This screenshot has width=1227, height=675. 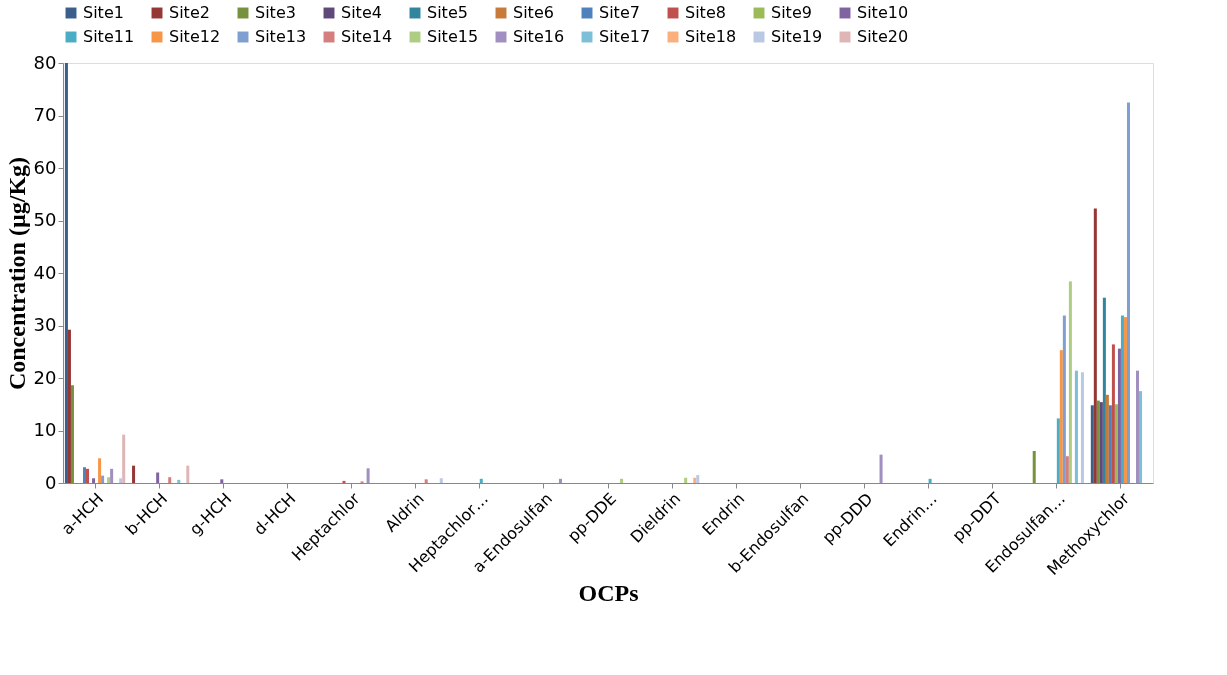 What do you see at coordinates (45, 272) in the screenshot?
I see `y-tick-label: 40` at bounding box center [45, 272].